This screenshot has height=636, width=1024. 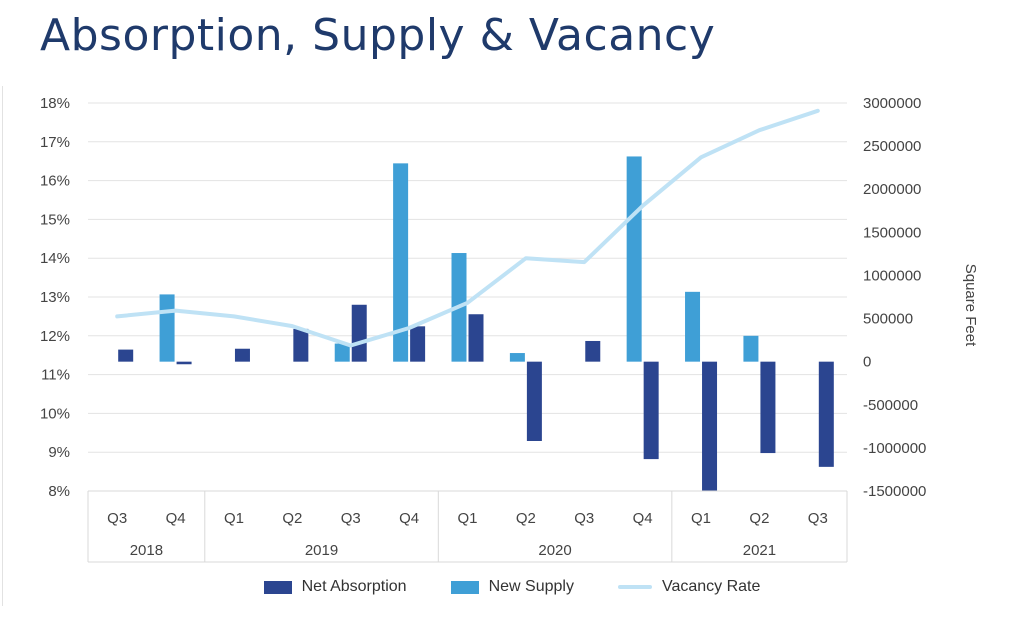 What do you see at coordinates (554, 550) in the screenshot?
I see `x-group-label: 2020` at bounding box center [554, 550].